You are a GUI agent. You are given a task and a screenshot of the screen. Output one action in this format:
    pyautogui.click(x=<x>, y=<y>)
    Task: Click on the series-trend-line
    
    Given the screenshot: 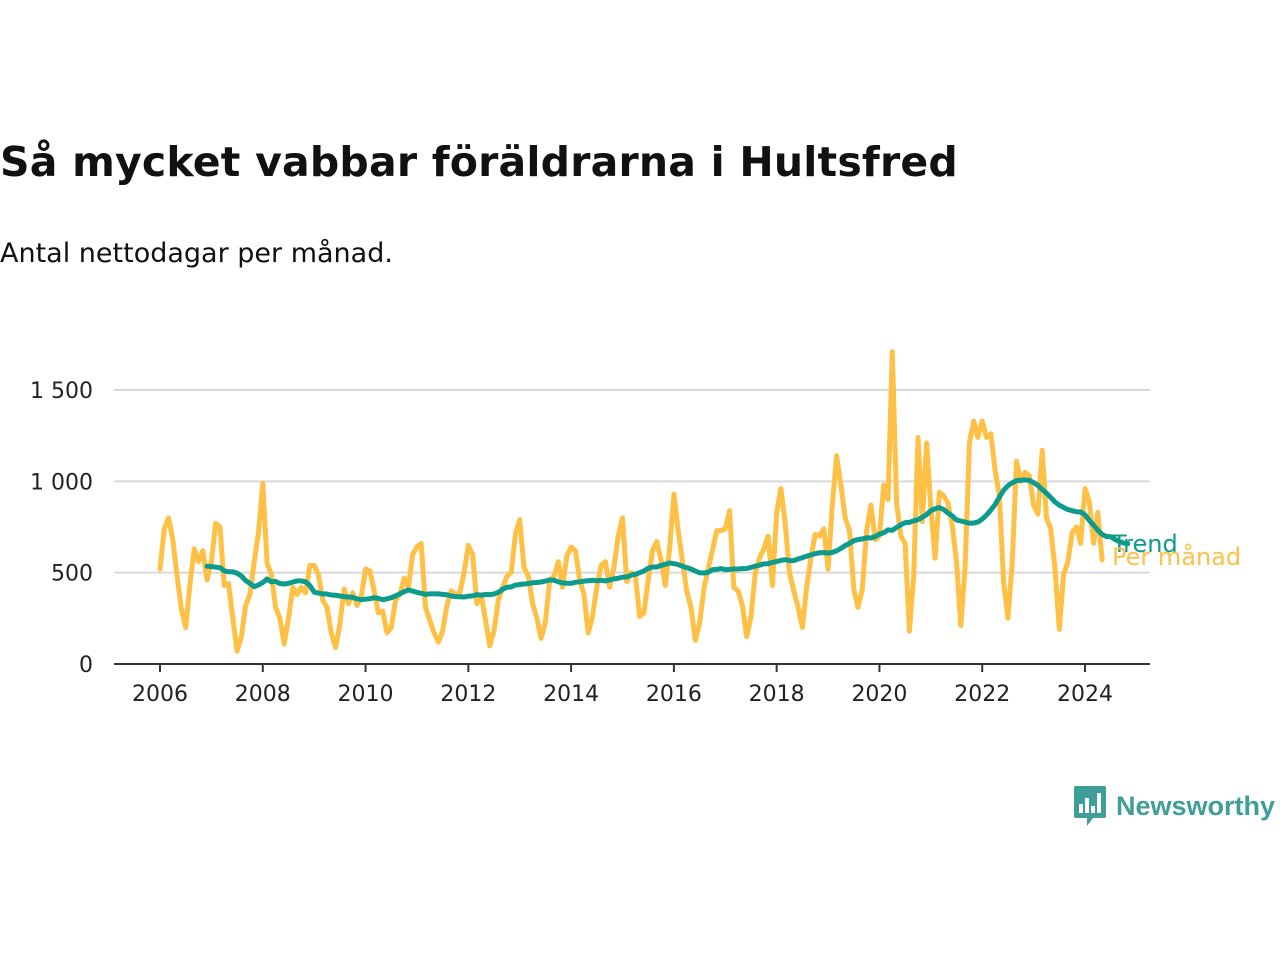 What is the action you would take?
    pyautogui.click(x=667, y=540)
    